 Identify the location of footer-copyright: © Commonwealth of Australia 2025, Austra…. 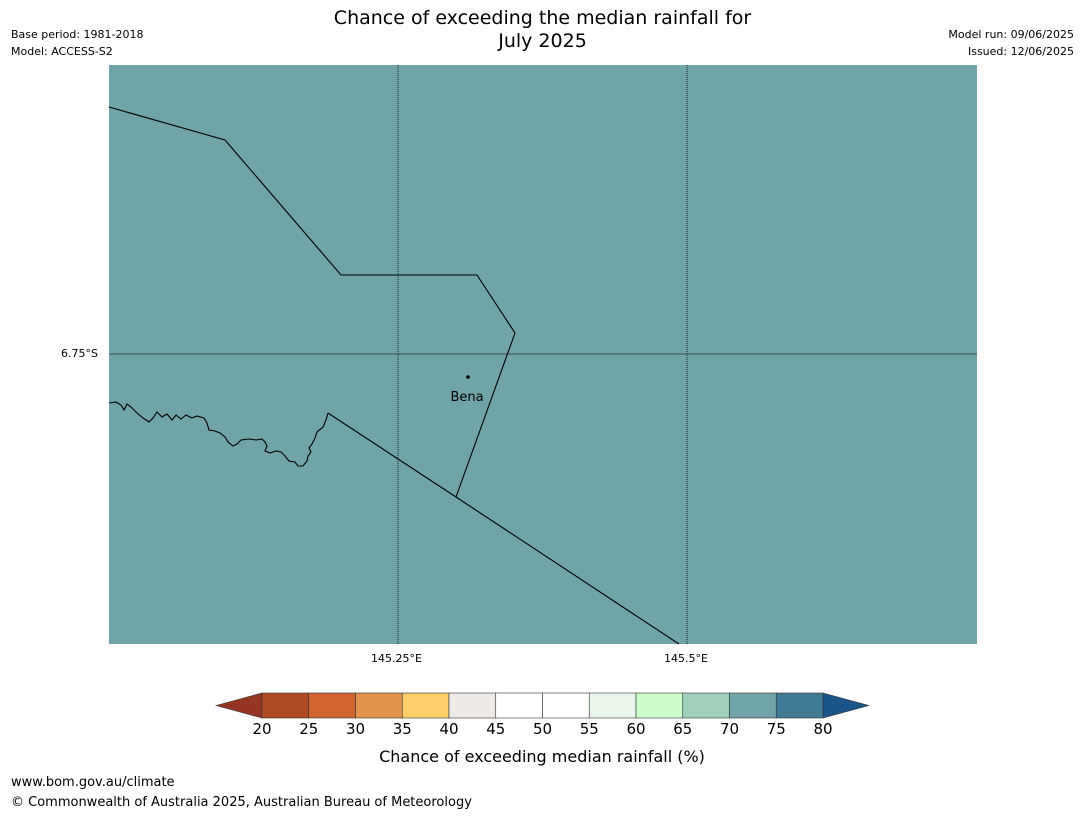
(241, 802).